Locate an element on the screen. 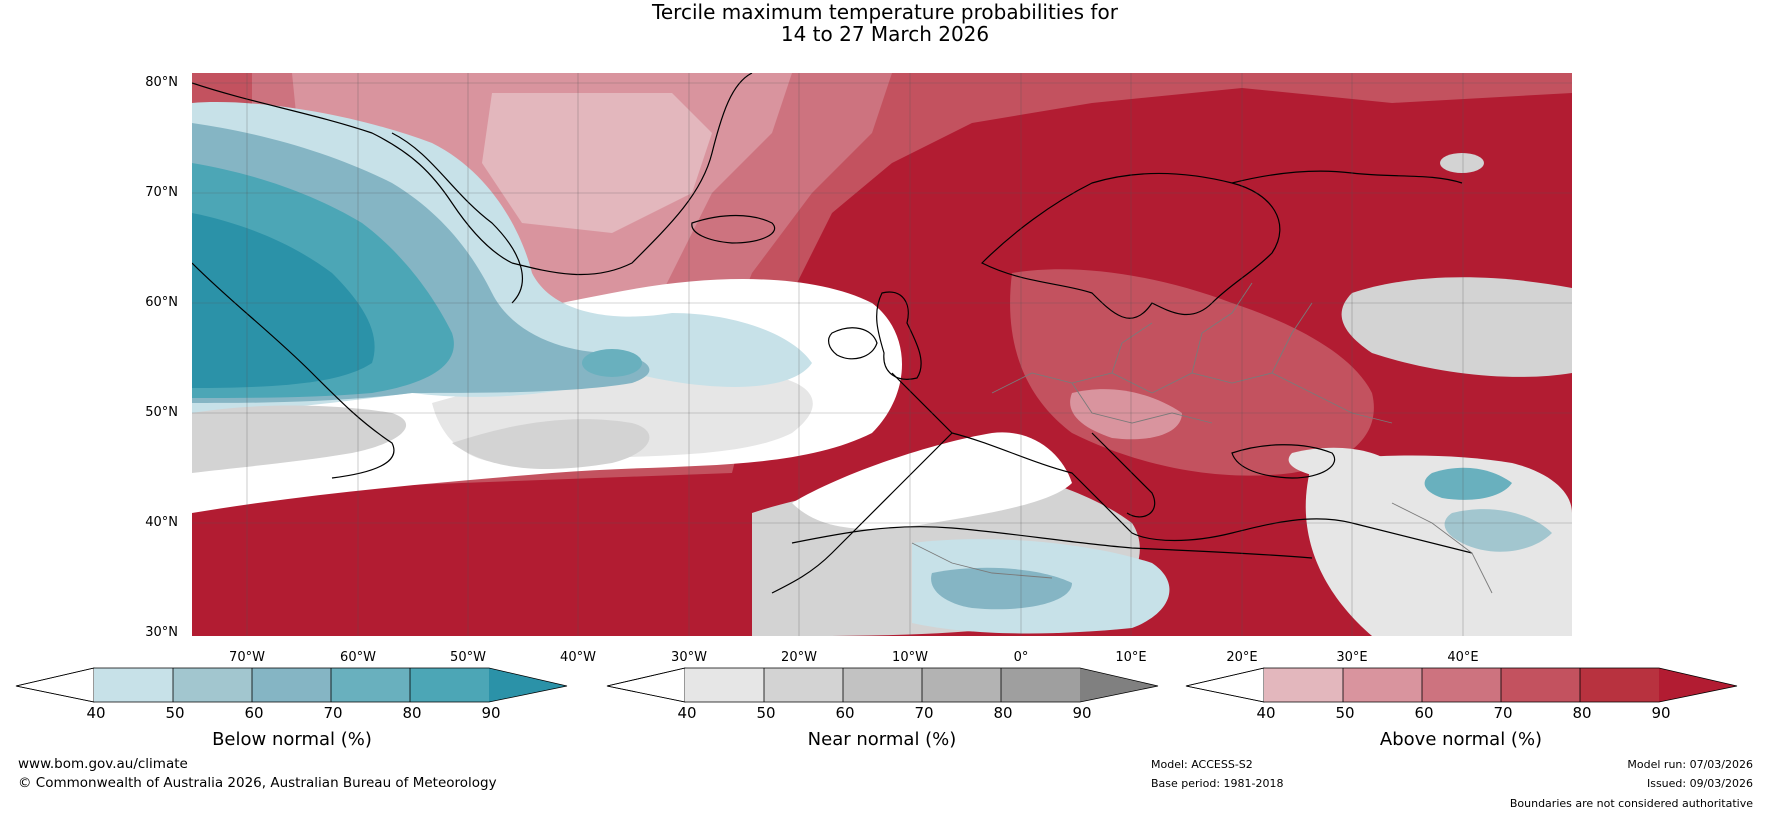  below-normal-tick-90: 90 is located at coordinates (491, 713).